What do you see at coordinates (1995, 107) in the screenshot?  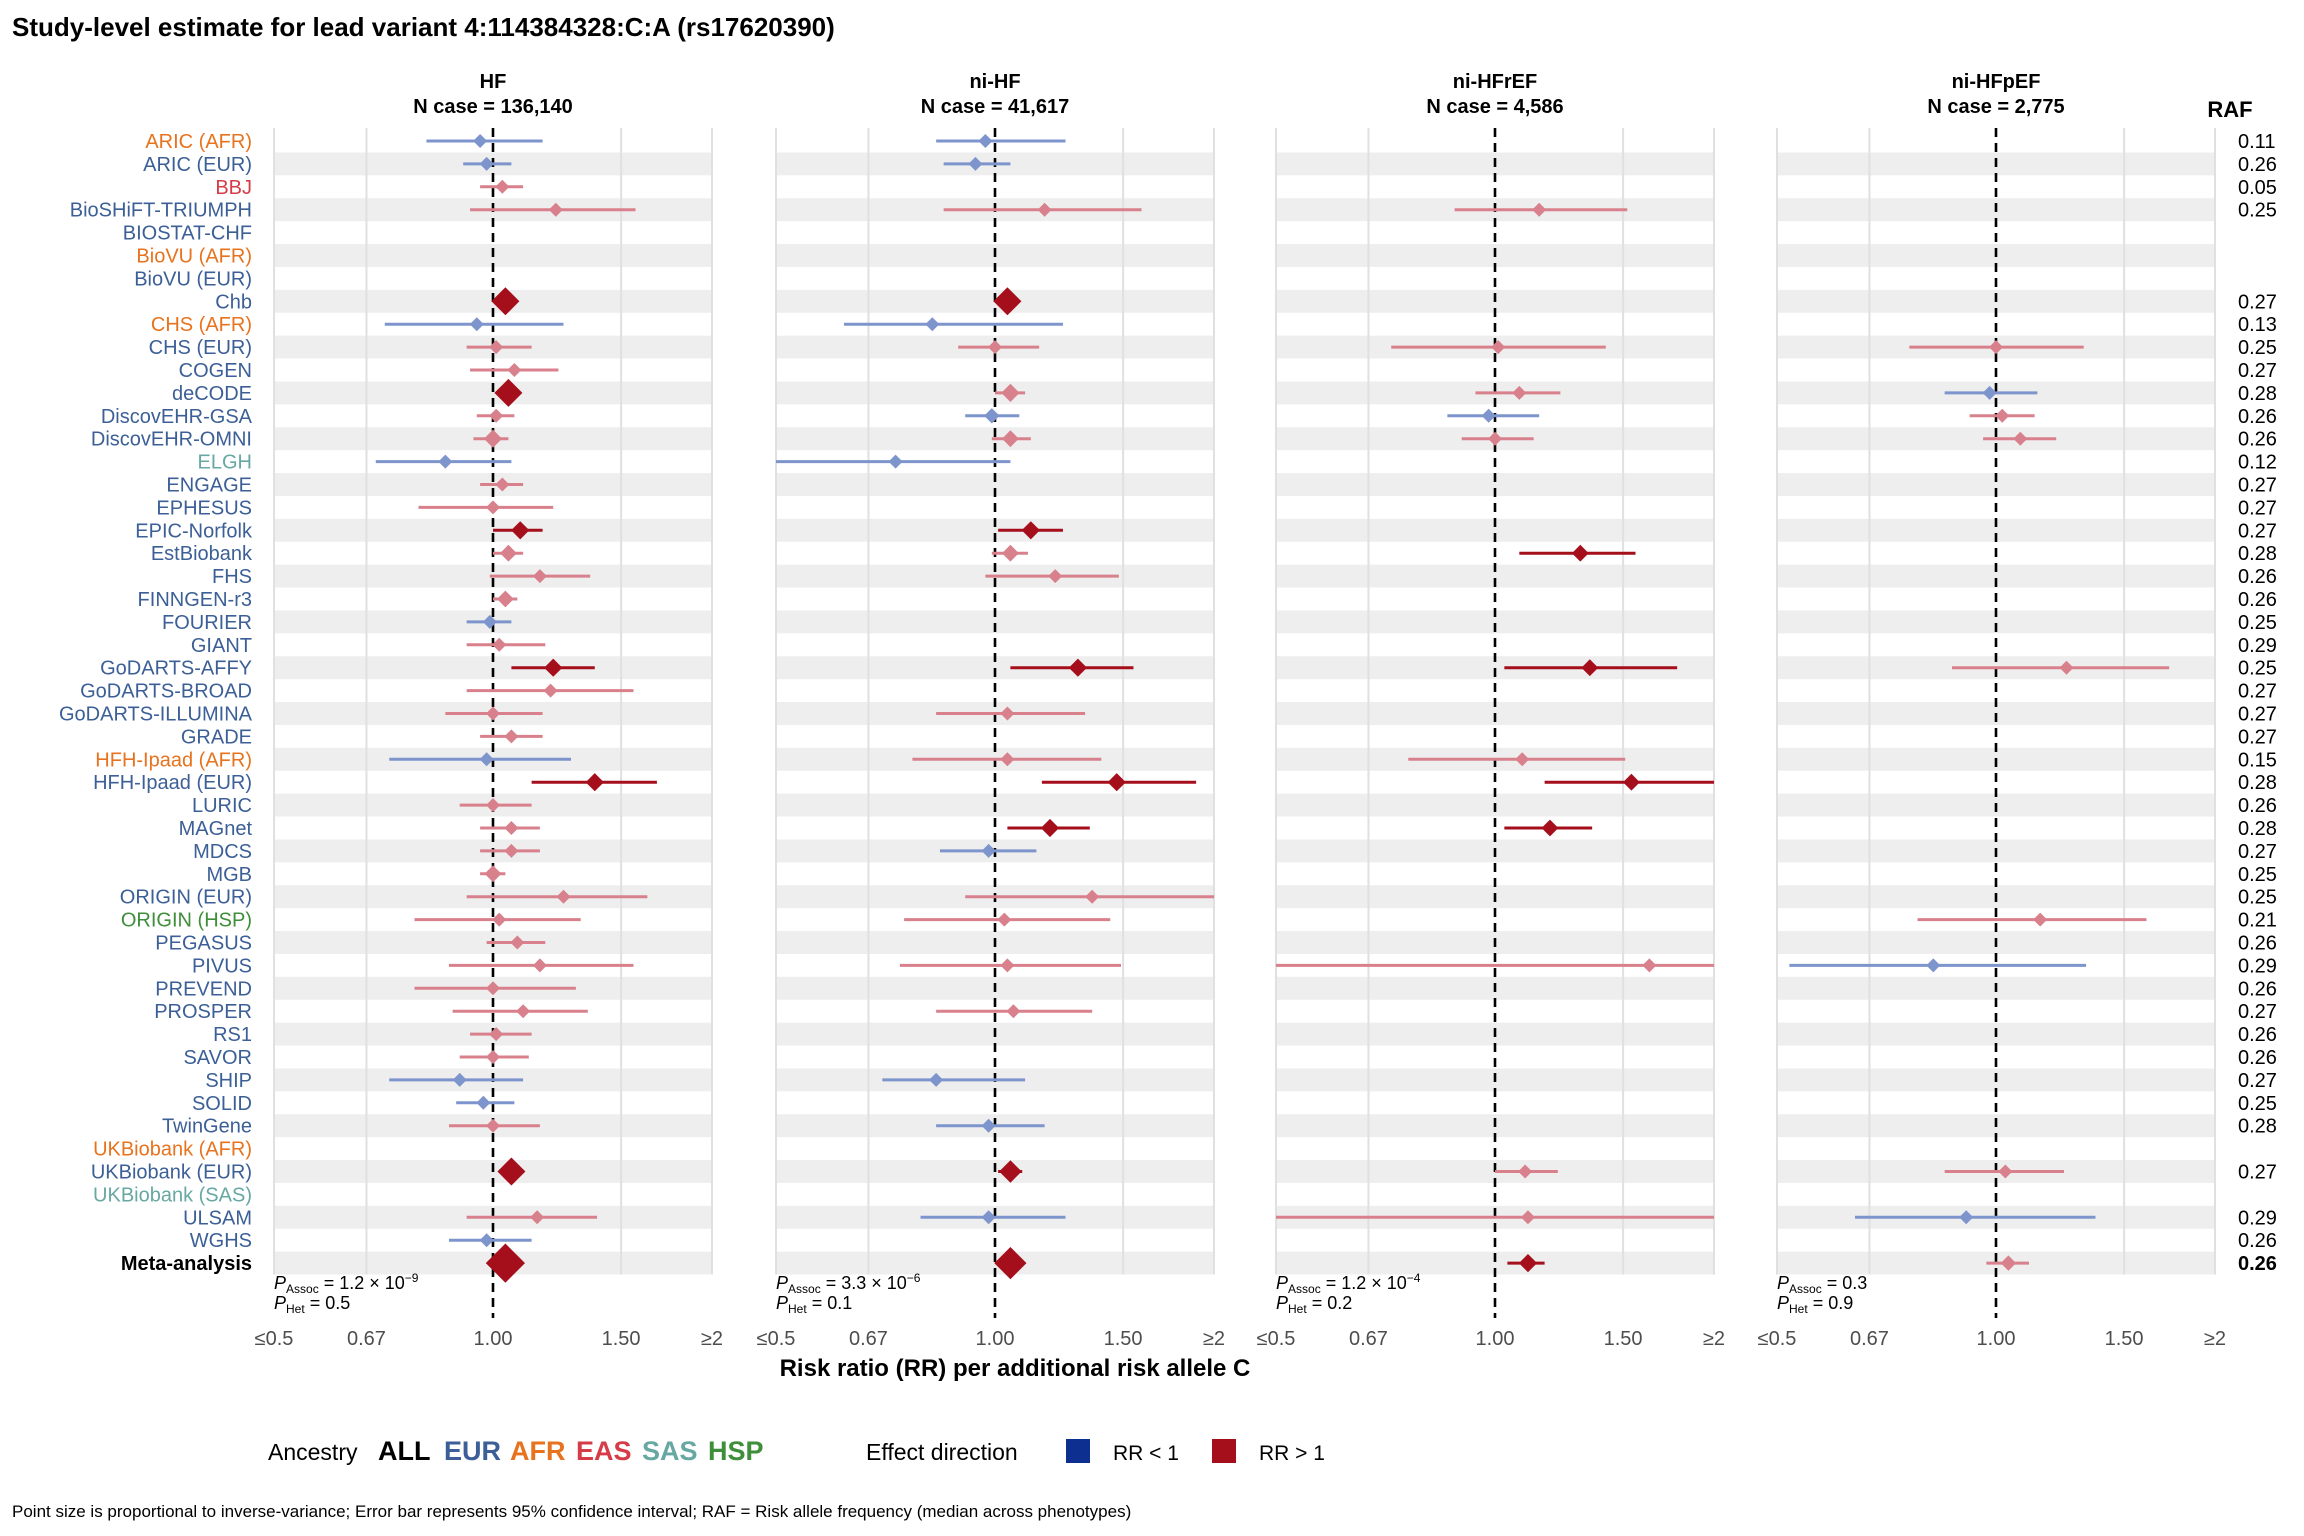 I see `panel-ncase: N case = 2,775` at bounding box center [1995, 107].